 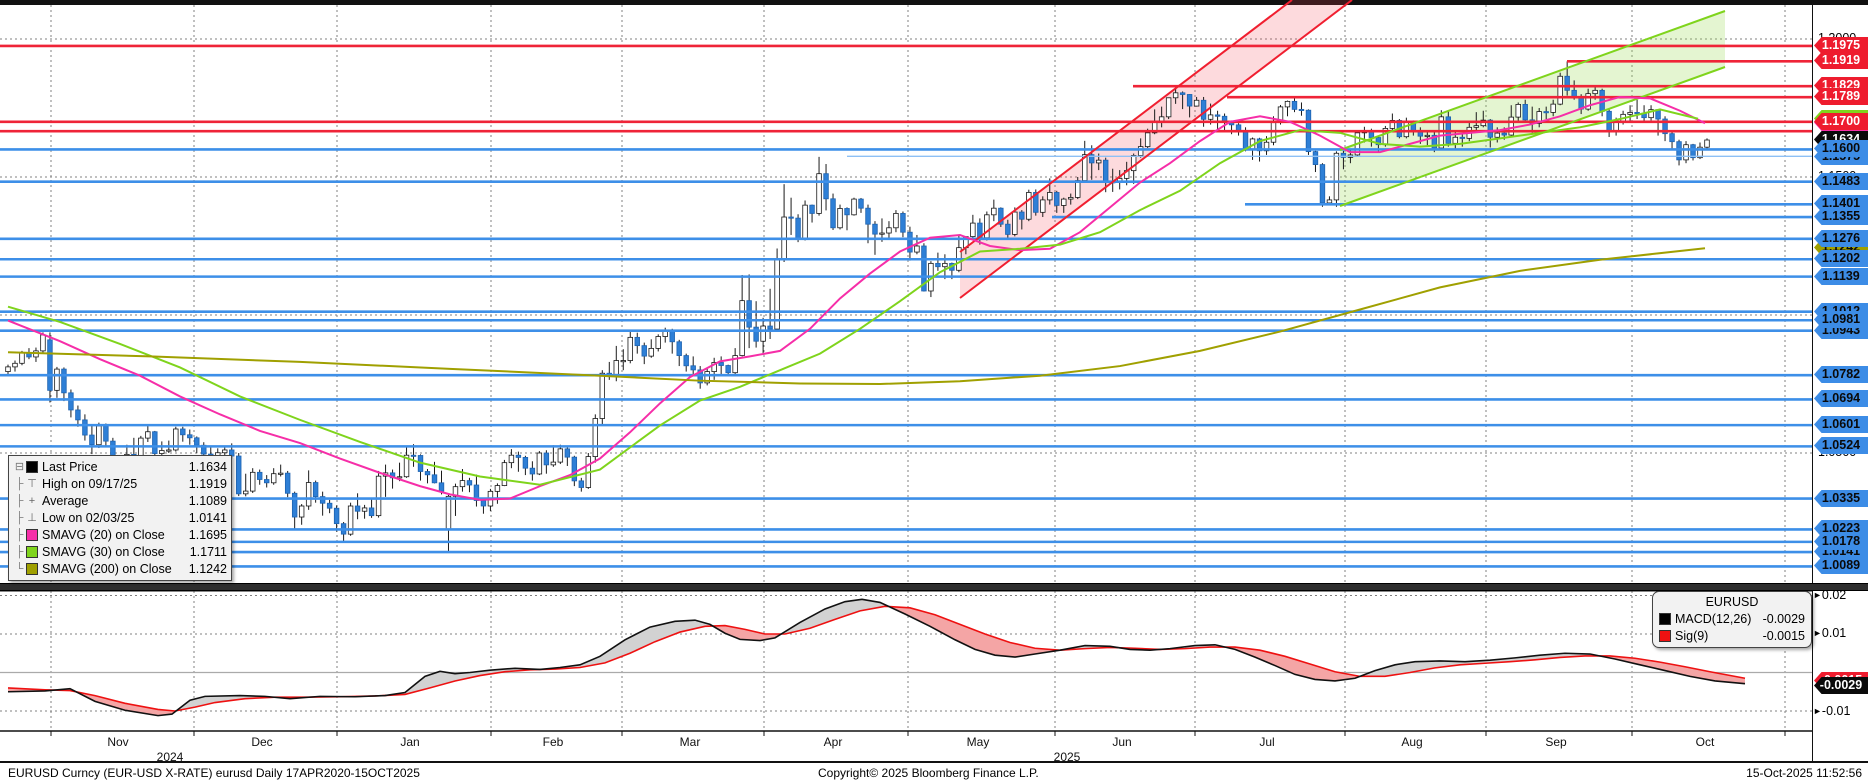 What do you see at coordinates (19, 568) in the screenshot?
I see `legend-tree-line: └` at bounding box center [19, 568].